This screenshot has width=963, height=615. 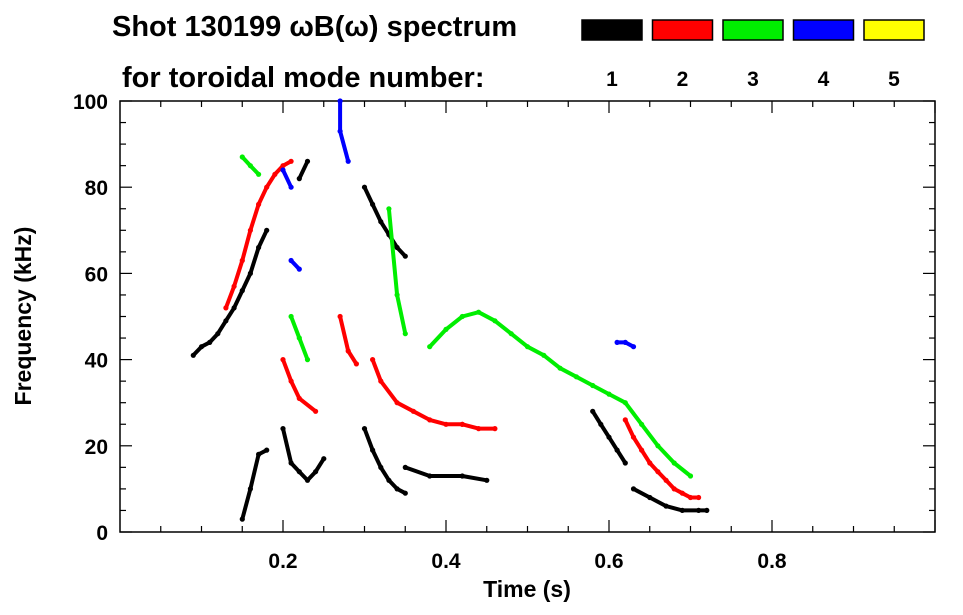 What do you see at coordinates (683, 79) in the screenshot?
I see `legend-label-2: 2` at bounding box center [683, 79].